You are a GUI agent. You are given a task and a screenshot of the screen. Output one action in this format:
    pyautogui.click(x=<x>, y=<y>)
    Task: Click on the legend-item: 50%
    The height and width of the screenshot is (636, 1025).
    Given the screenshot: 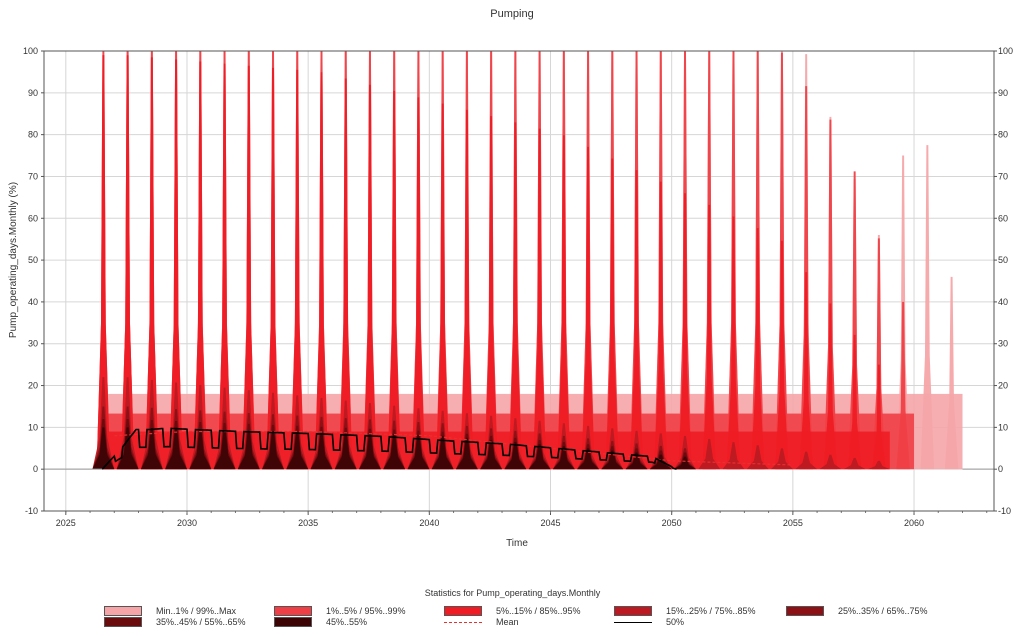 What is the action you would take?
    pyautogui.click(x=649, y=622)
    